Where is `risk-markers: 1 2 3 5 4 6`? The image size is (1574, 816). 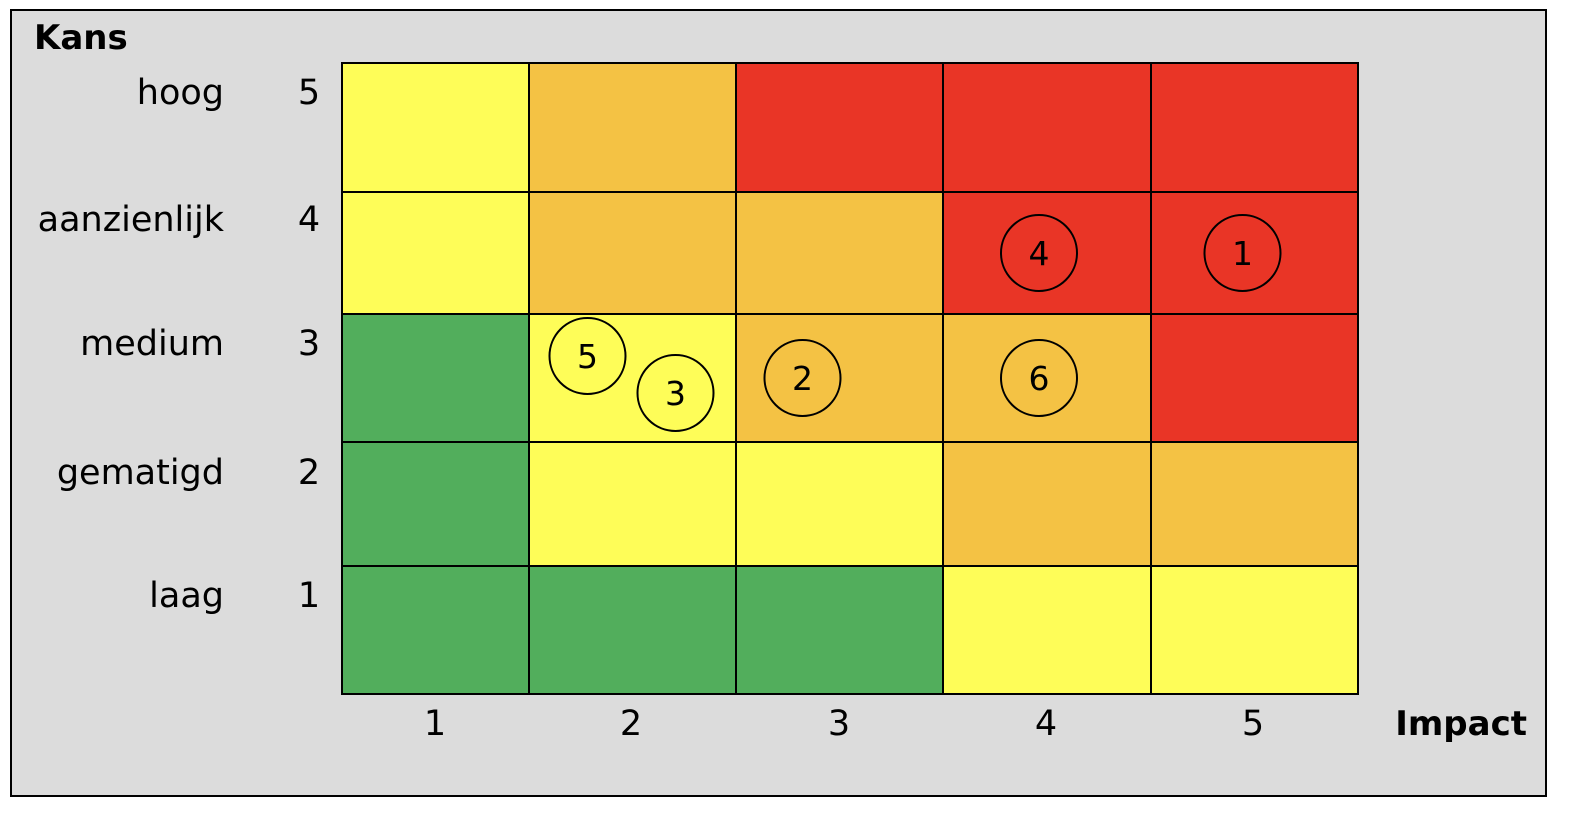
risk-markers: 1 2 3 5 4 6 is located at coordinates (915, 323).